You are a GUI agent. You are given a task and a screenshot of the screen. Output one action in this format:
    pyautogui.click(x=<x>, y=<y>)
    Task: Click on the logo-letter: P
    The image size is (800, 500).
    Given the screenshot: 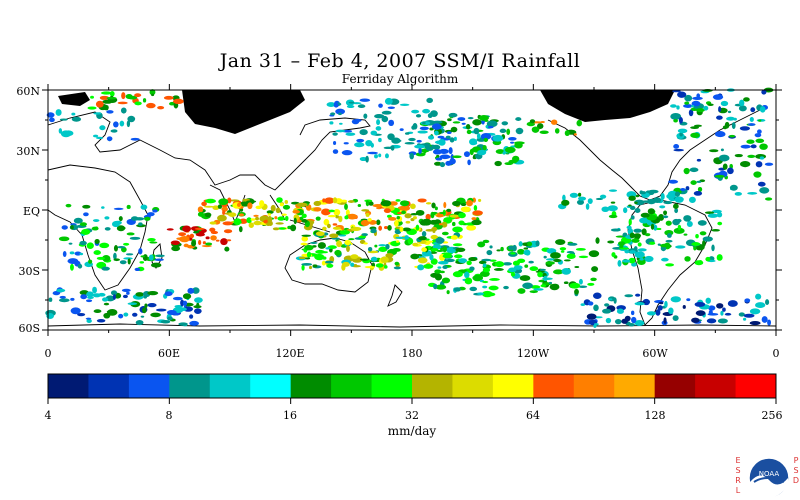 What is the action you would take?
    pyautogui.click(x=796, y=460)
    